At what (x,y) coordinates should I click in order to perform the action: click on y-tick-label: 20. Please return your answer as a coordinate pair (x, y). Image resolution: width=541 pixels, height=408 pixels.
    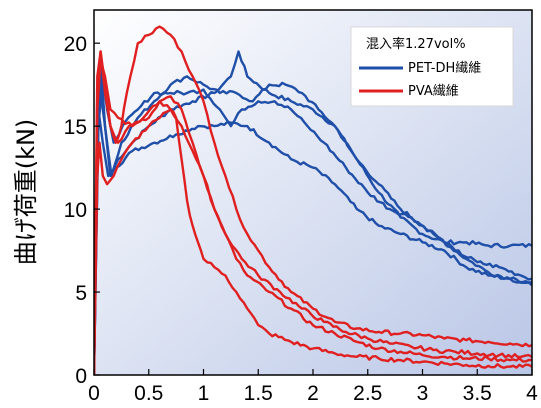
    Looking at the image, I should click on (75, 44).